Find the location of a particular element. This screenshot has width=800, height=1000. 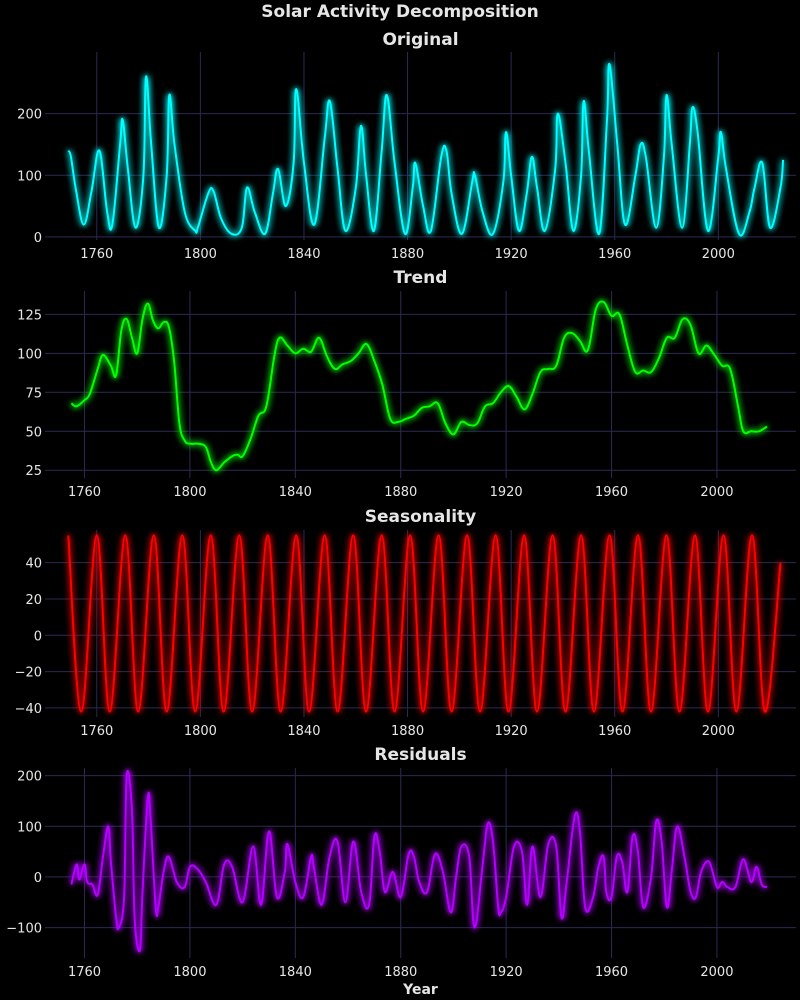

panel-title: Residuals is located at coordinates (420, 755).